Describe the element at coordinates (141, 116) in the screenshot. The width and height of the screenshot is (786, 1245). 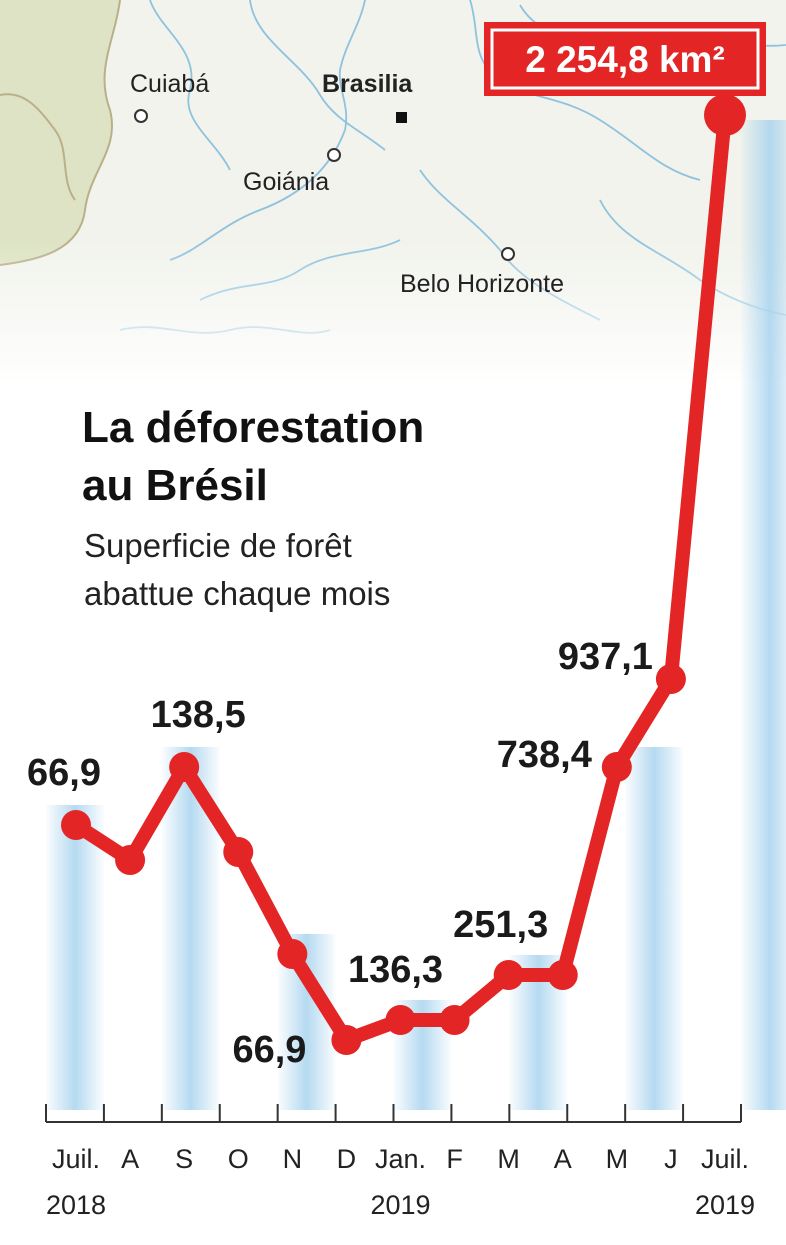
I see `city-marker-cuiaba` at that location.